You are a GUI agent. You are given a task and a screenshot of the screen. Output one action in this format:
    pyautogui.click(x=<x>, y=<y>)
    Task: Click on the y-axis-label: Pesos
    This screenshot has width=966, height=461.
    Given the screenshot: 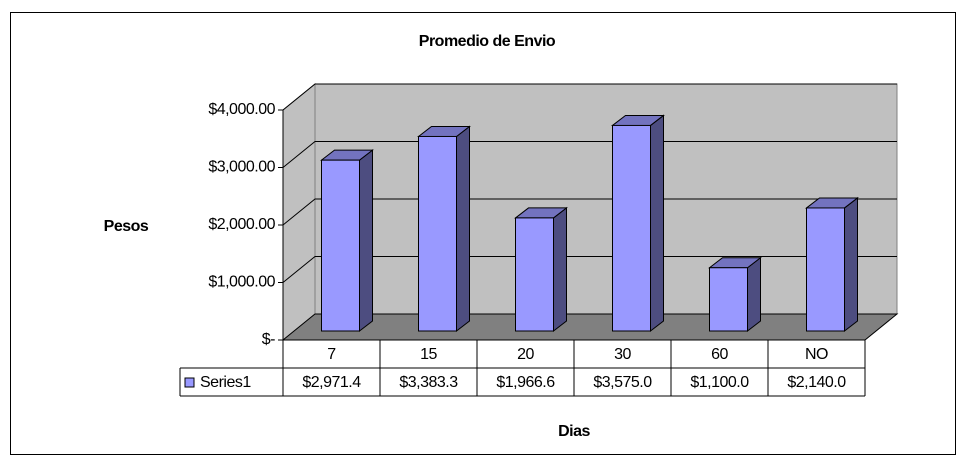 What is the action you would take?
    pyautogui.click(x=126, y=226)
    